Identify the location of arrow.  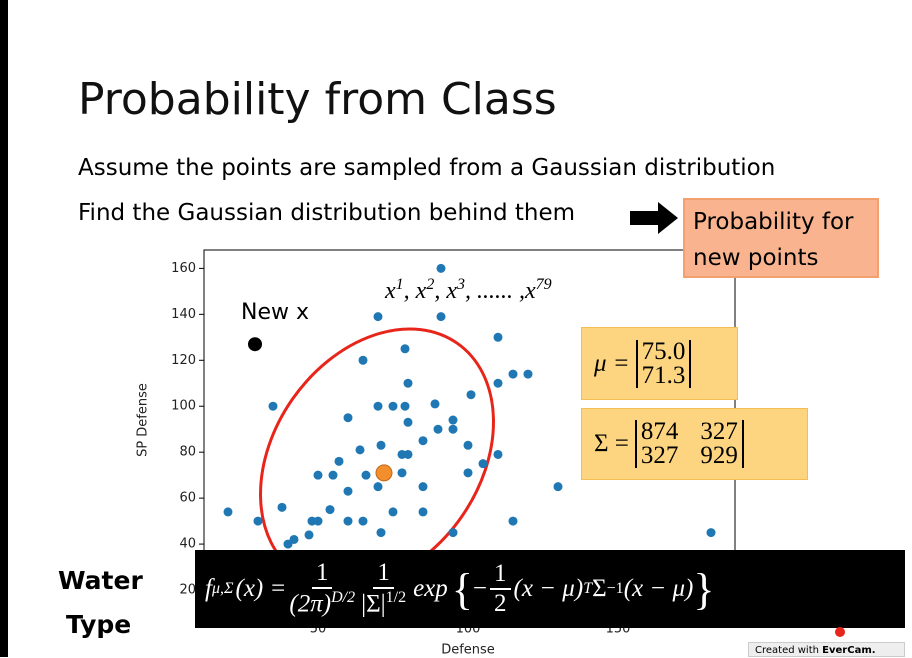
(654, 218).